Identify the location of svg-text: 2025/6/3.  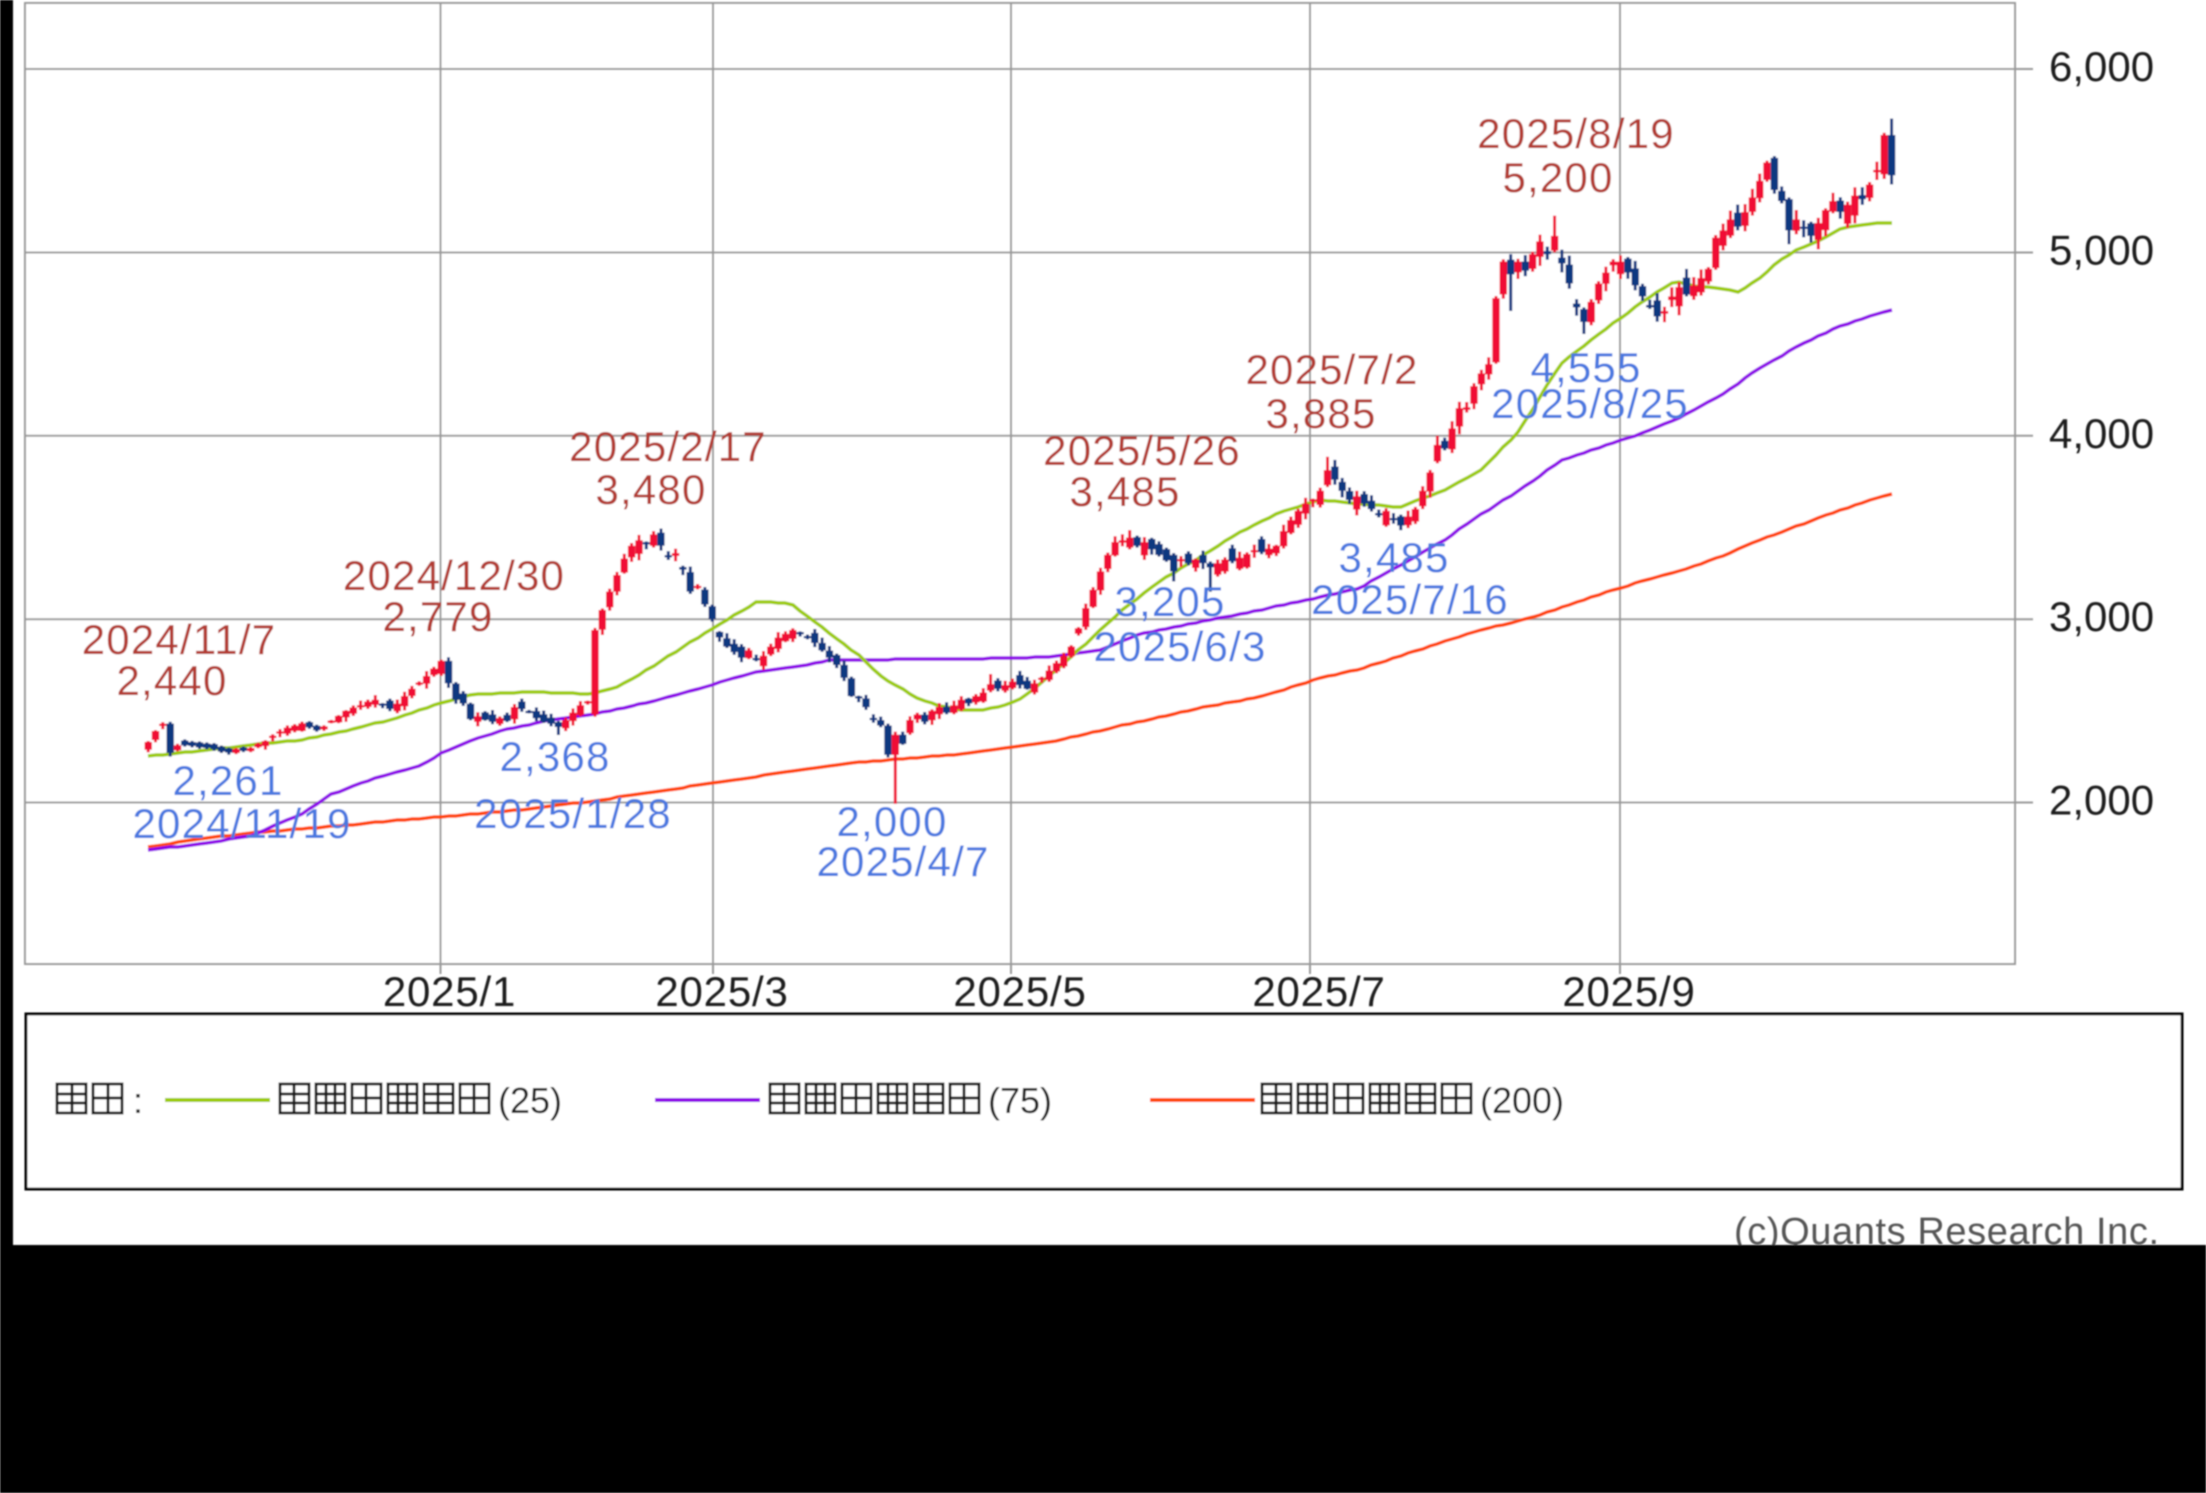
(1179, 646).